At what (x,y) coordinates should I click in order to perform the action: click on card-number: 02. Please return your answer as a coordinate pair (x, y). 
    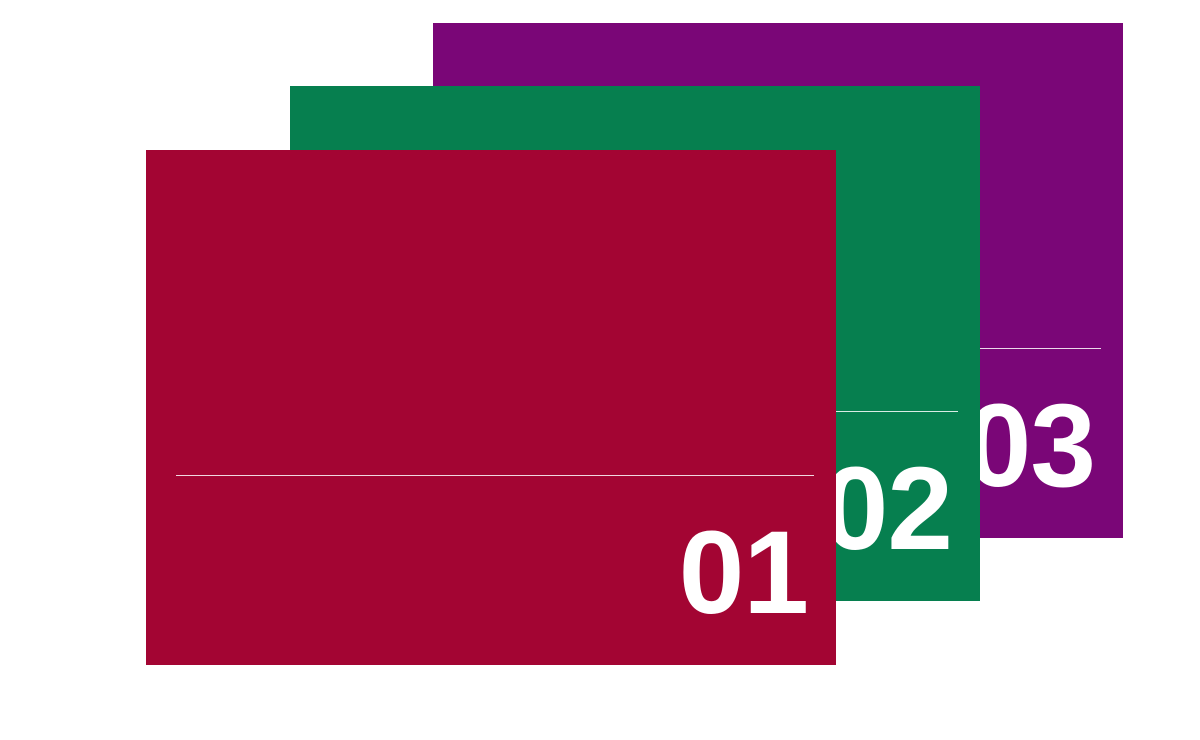
    Looking at the image, I should click on (887, 509).